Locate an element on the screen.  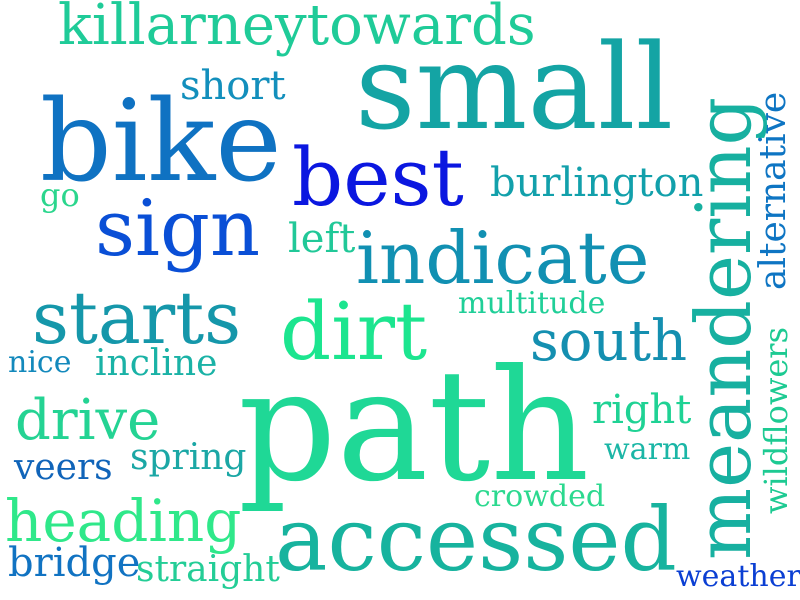
word-indicate: indicate is located at coordinates (503, 258).